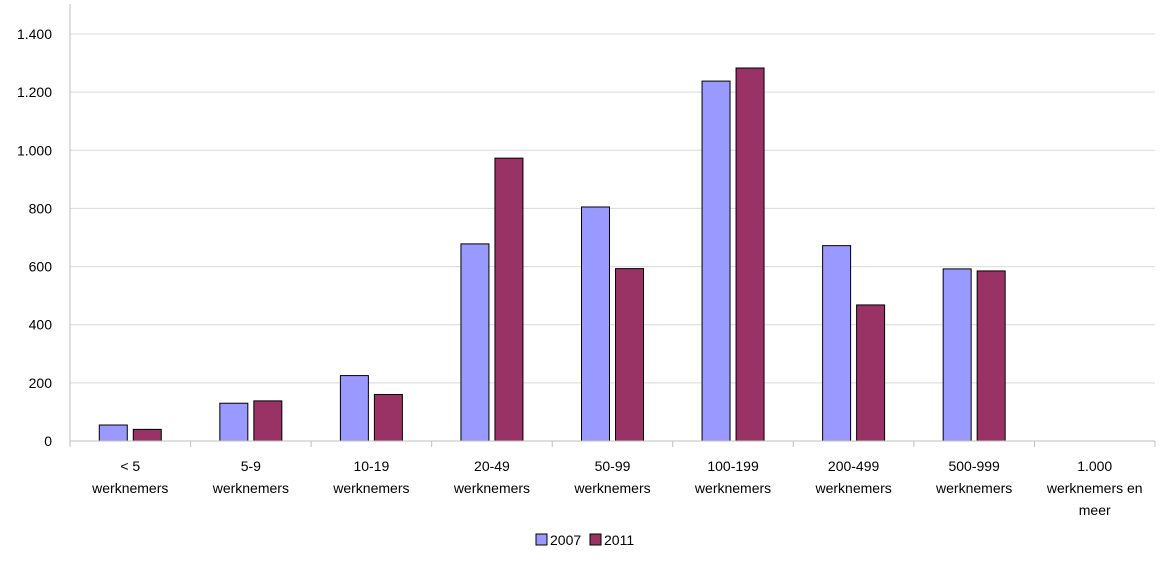 The height and width of the screenshot is (564, 1169). I want to click on x-tick-label: 5-9, so click(251, 466).